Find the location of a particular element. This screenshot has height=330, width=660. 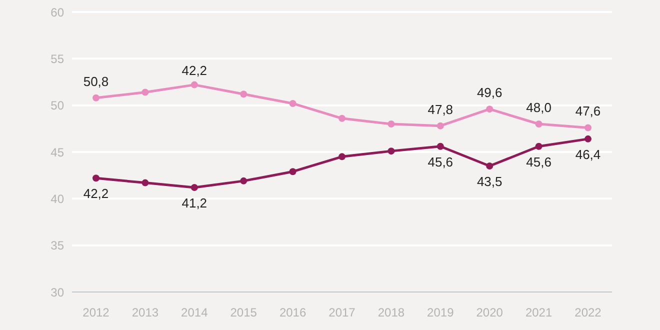

x-tick-label: 2014 is located at coordinates (194, 313).